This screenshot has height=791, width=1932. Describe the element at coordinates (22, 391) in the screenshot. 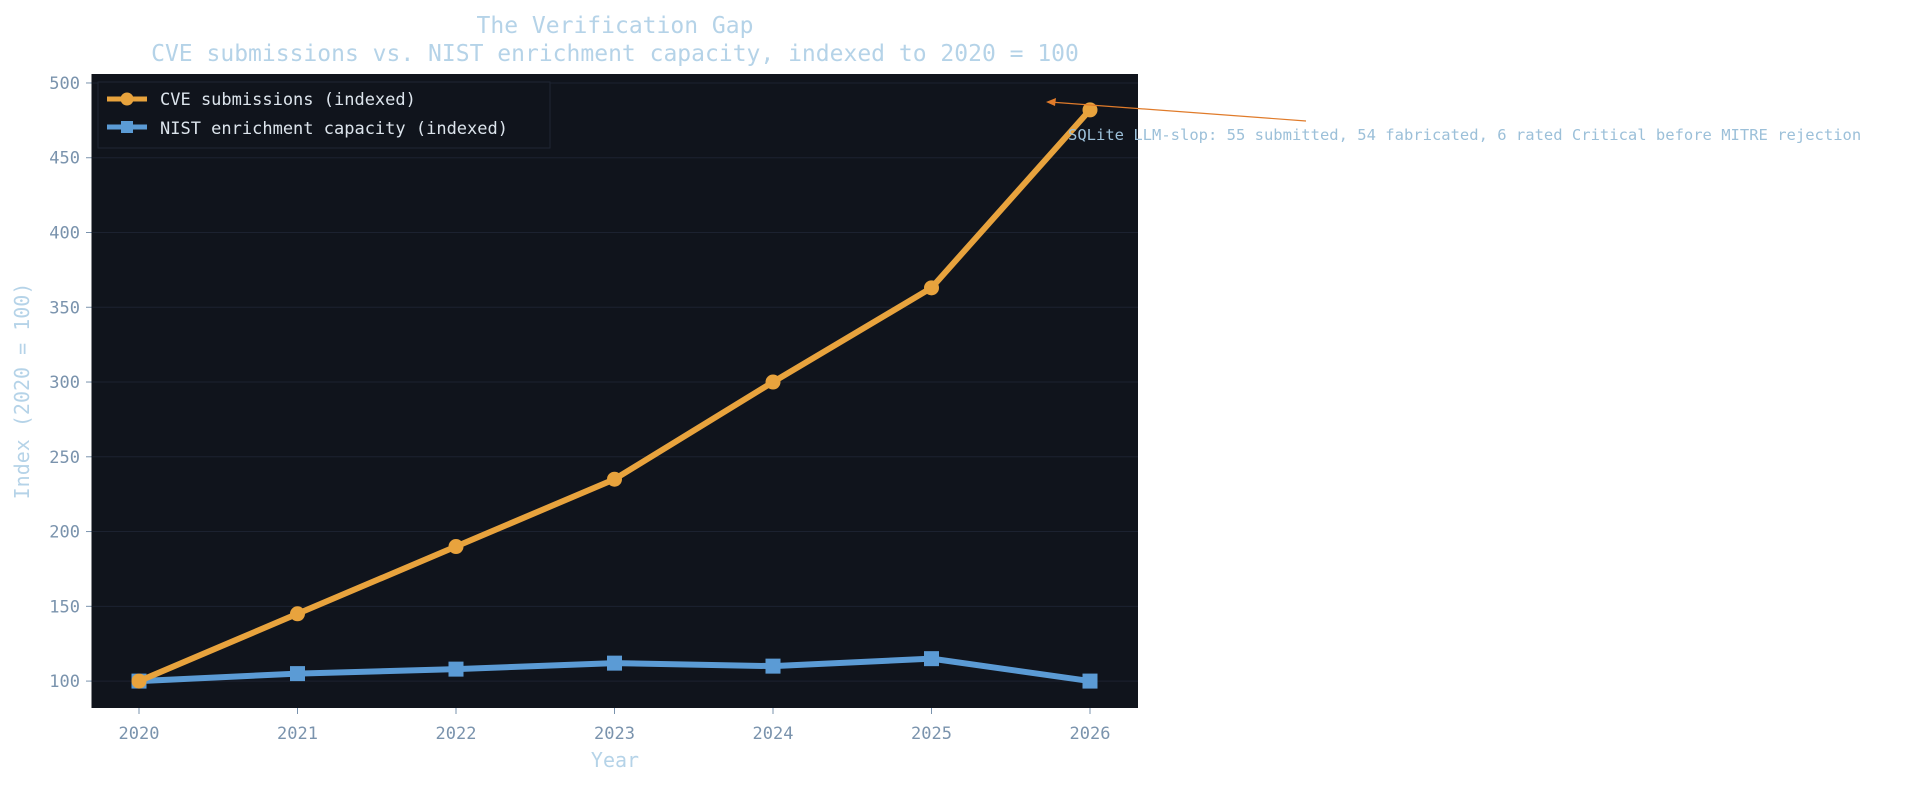

I see `y-axis-label: Index (2020 = 100)` at that location.